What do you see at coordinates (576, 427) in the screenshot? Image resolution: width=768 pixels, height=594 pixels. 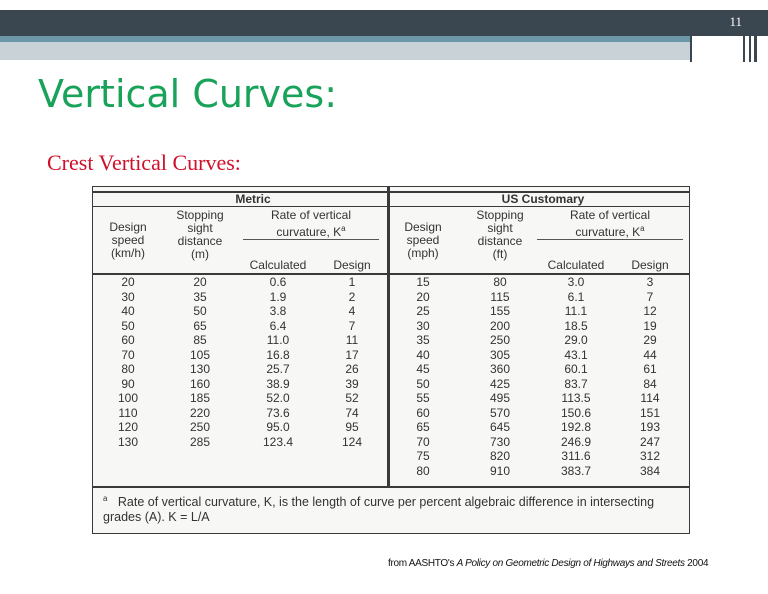 I see `table-cell: 192.8` at bounding box center [576, 427].